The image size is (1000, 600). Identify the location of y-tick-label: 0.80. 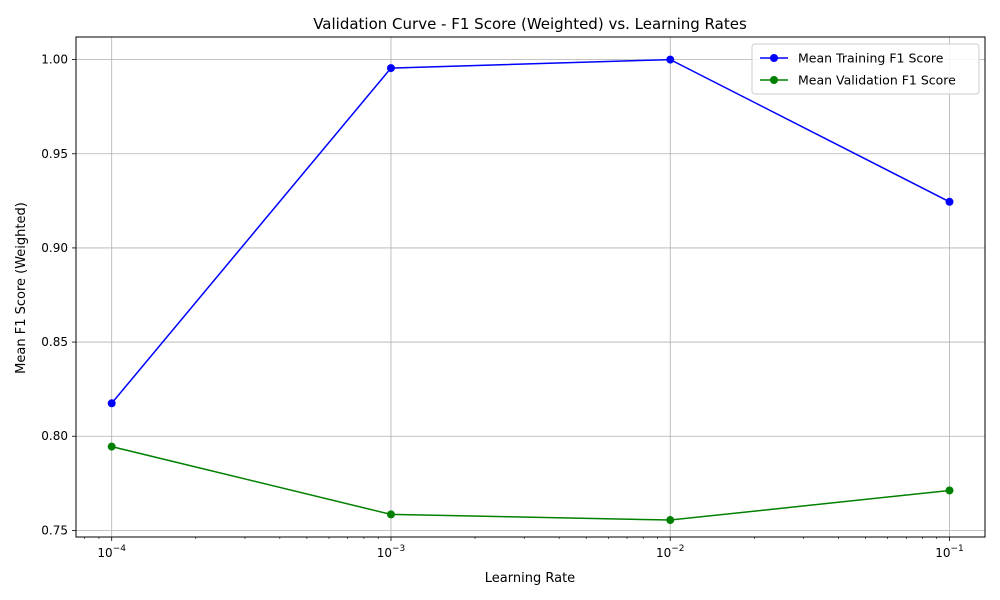
(54, 436).